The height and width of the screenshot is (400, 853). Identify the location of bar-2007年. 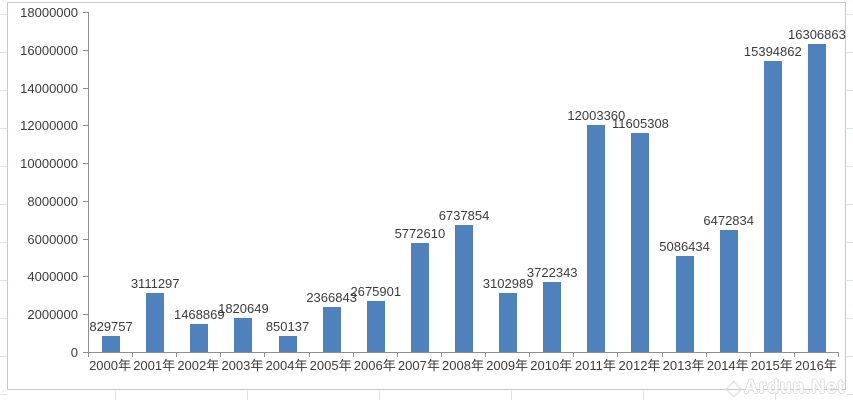
(419, 297).